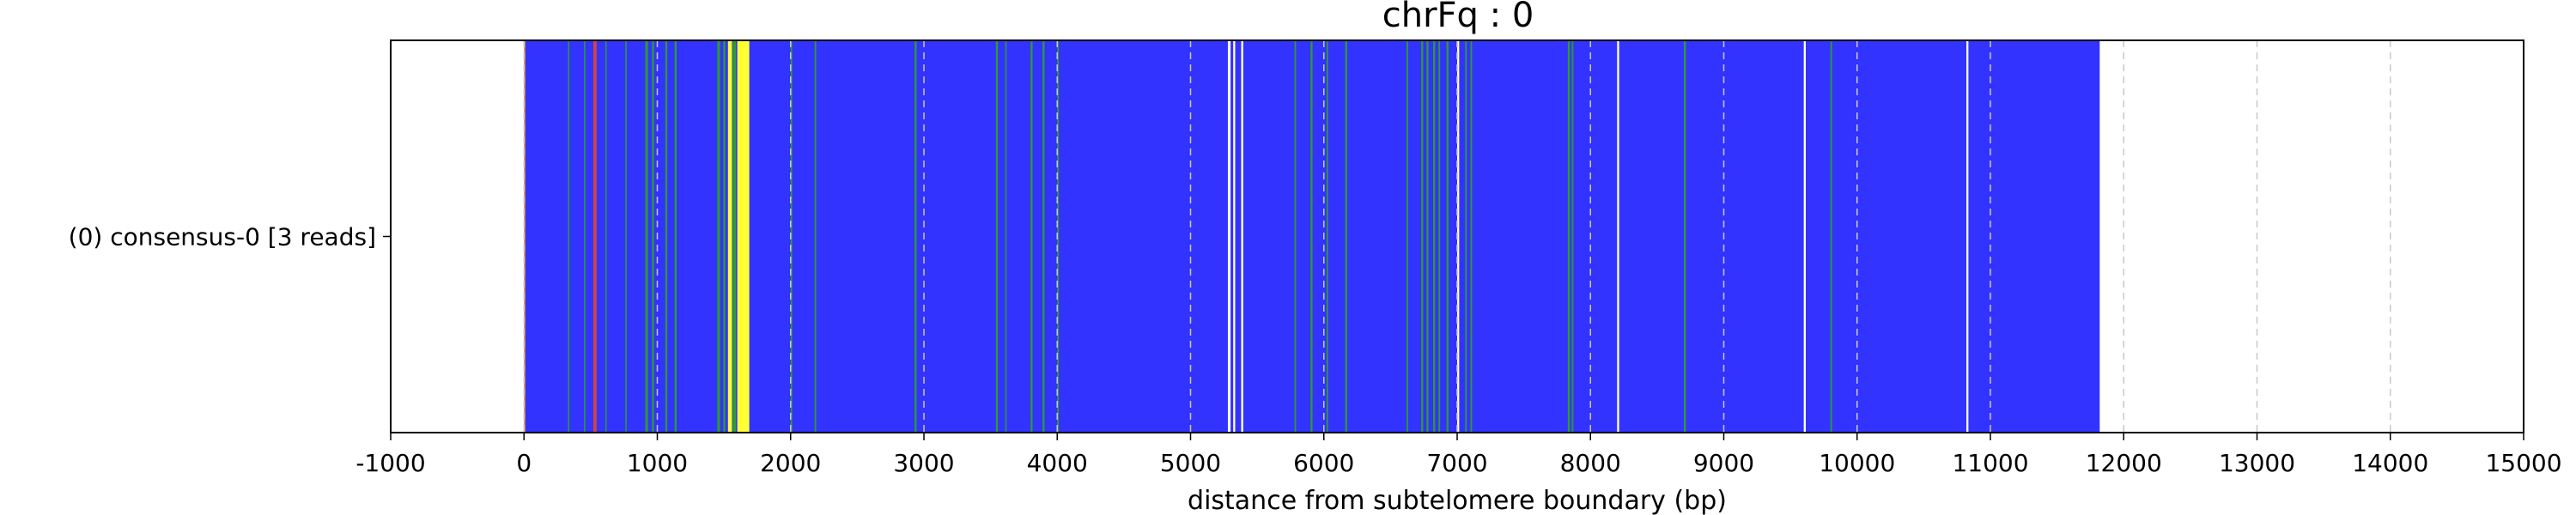  I want to click on x-tick-label-8: 7000, so click(1456, 463).